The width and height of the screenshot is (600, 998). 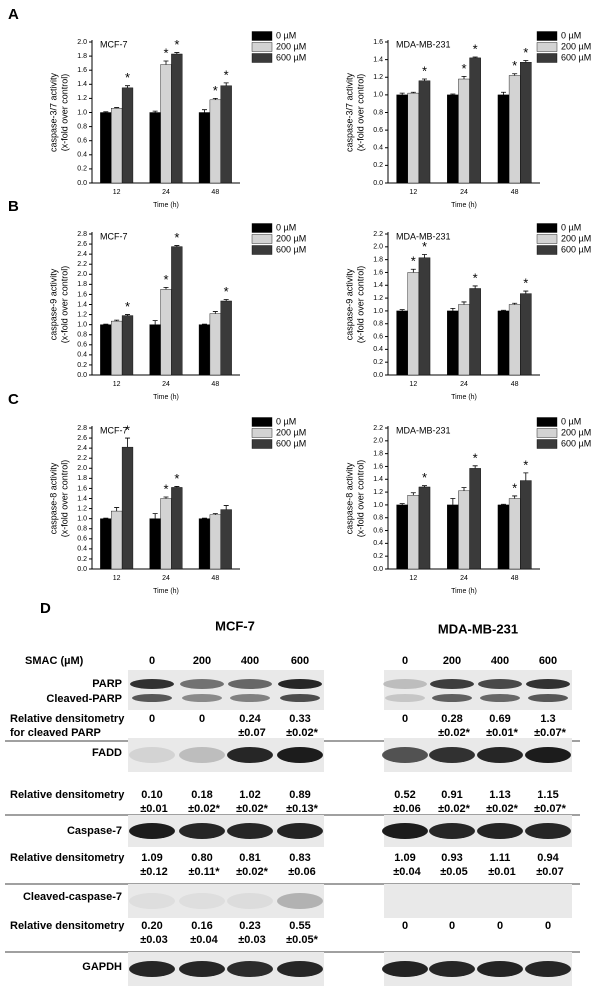 I want to click on y-tick-label: 1.4, so click(x=82, y=84).